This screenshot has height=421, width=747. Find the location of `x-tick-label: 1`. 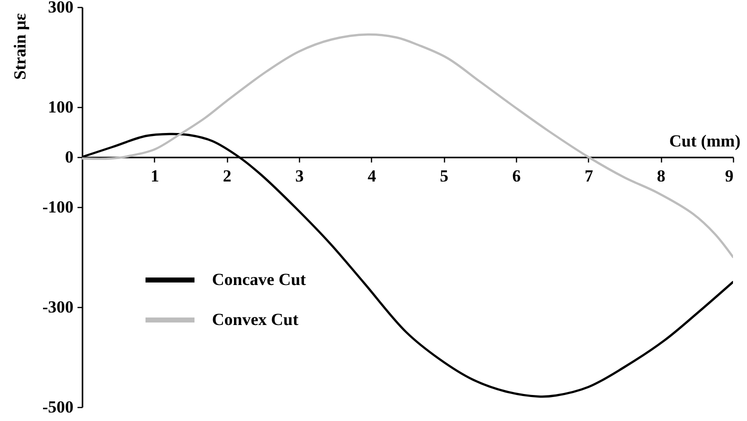

x-tick-label: 1 is located at coordinates (155, 176).